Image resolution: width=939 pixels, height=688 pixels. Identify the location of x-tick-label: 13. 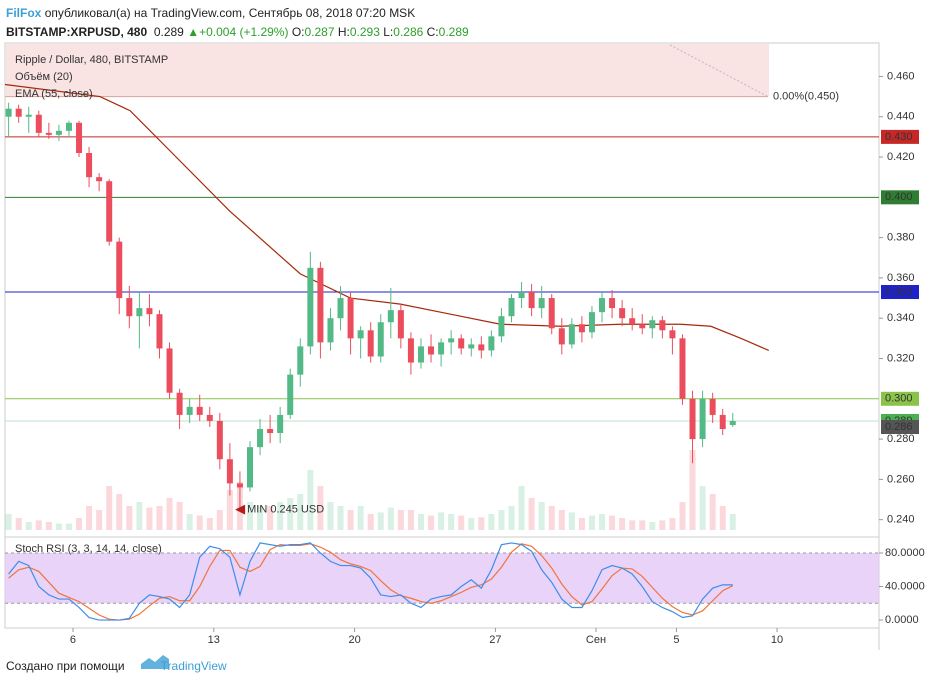
(214, 640).